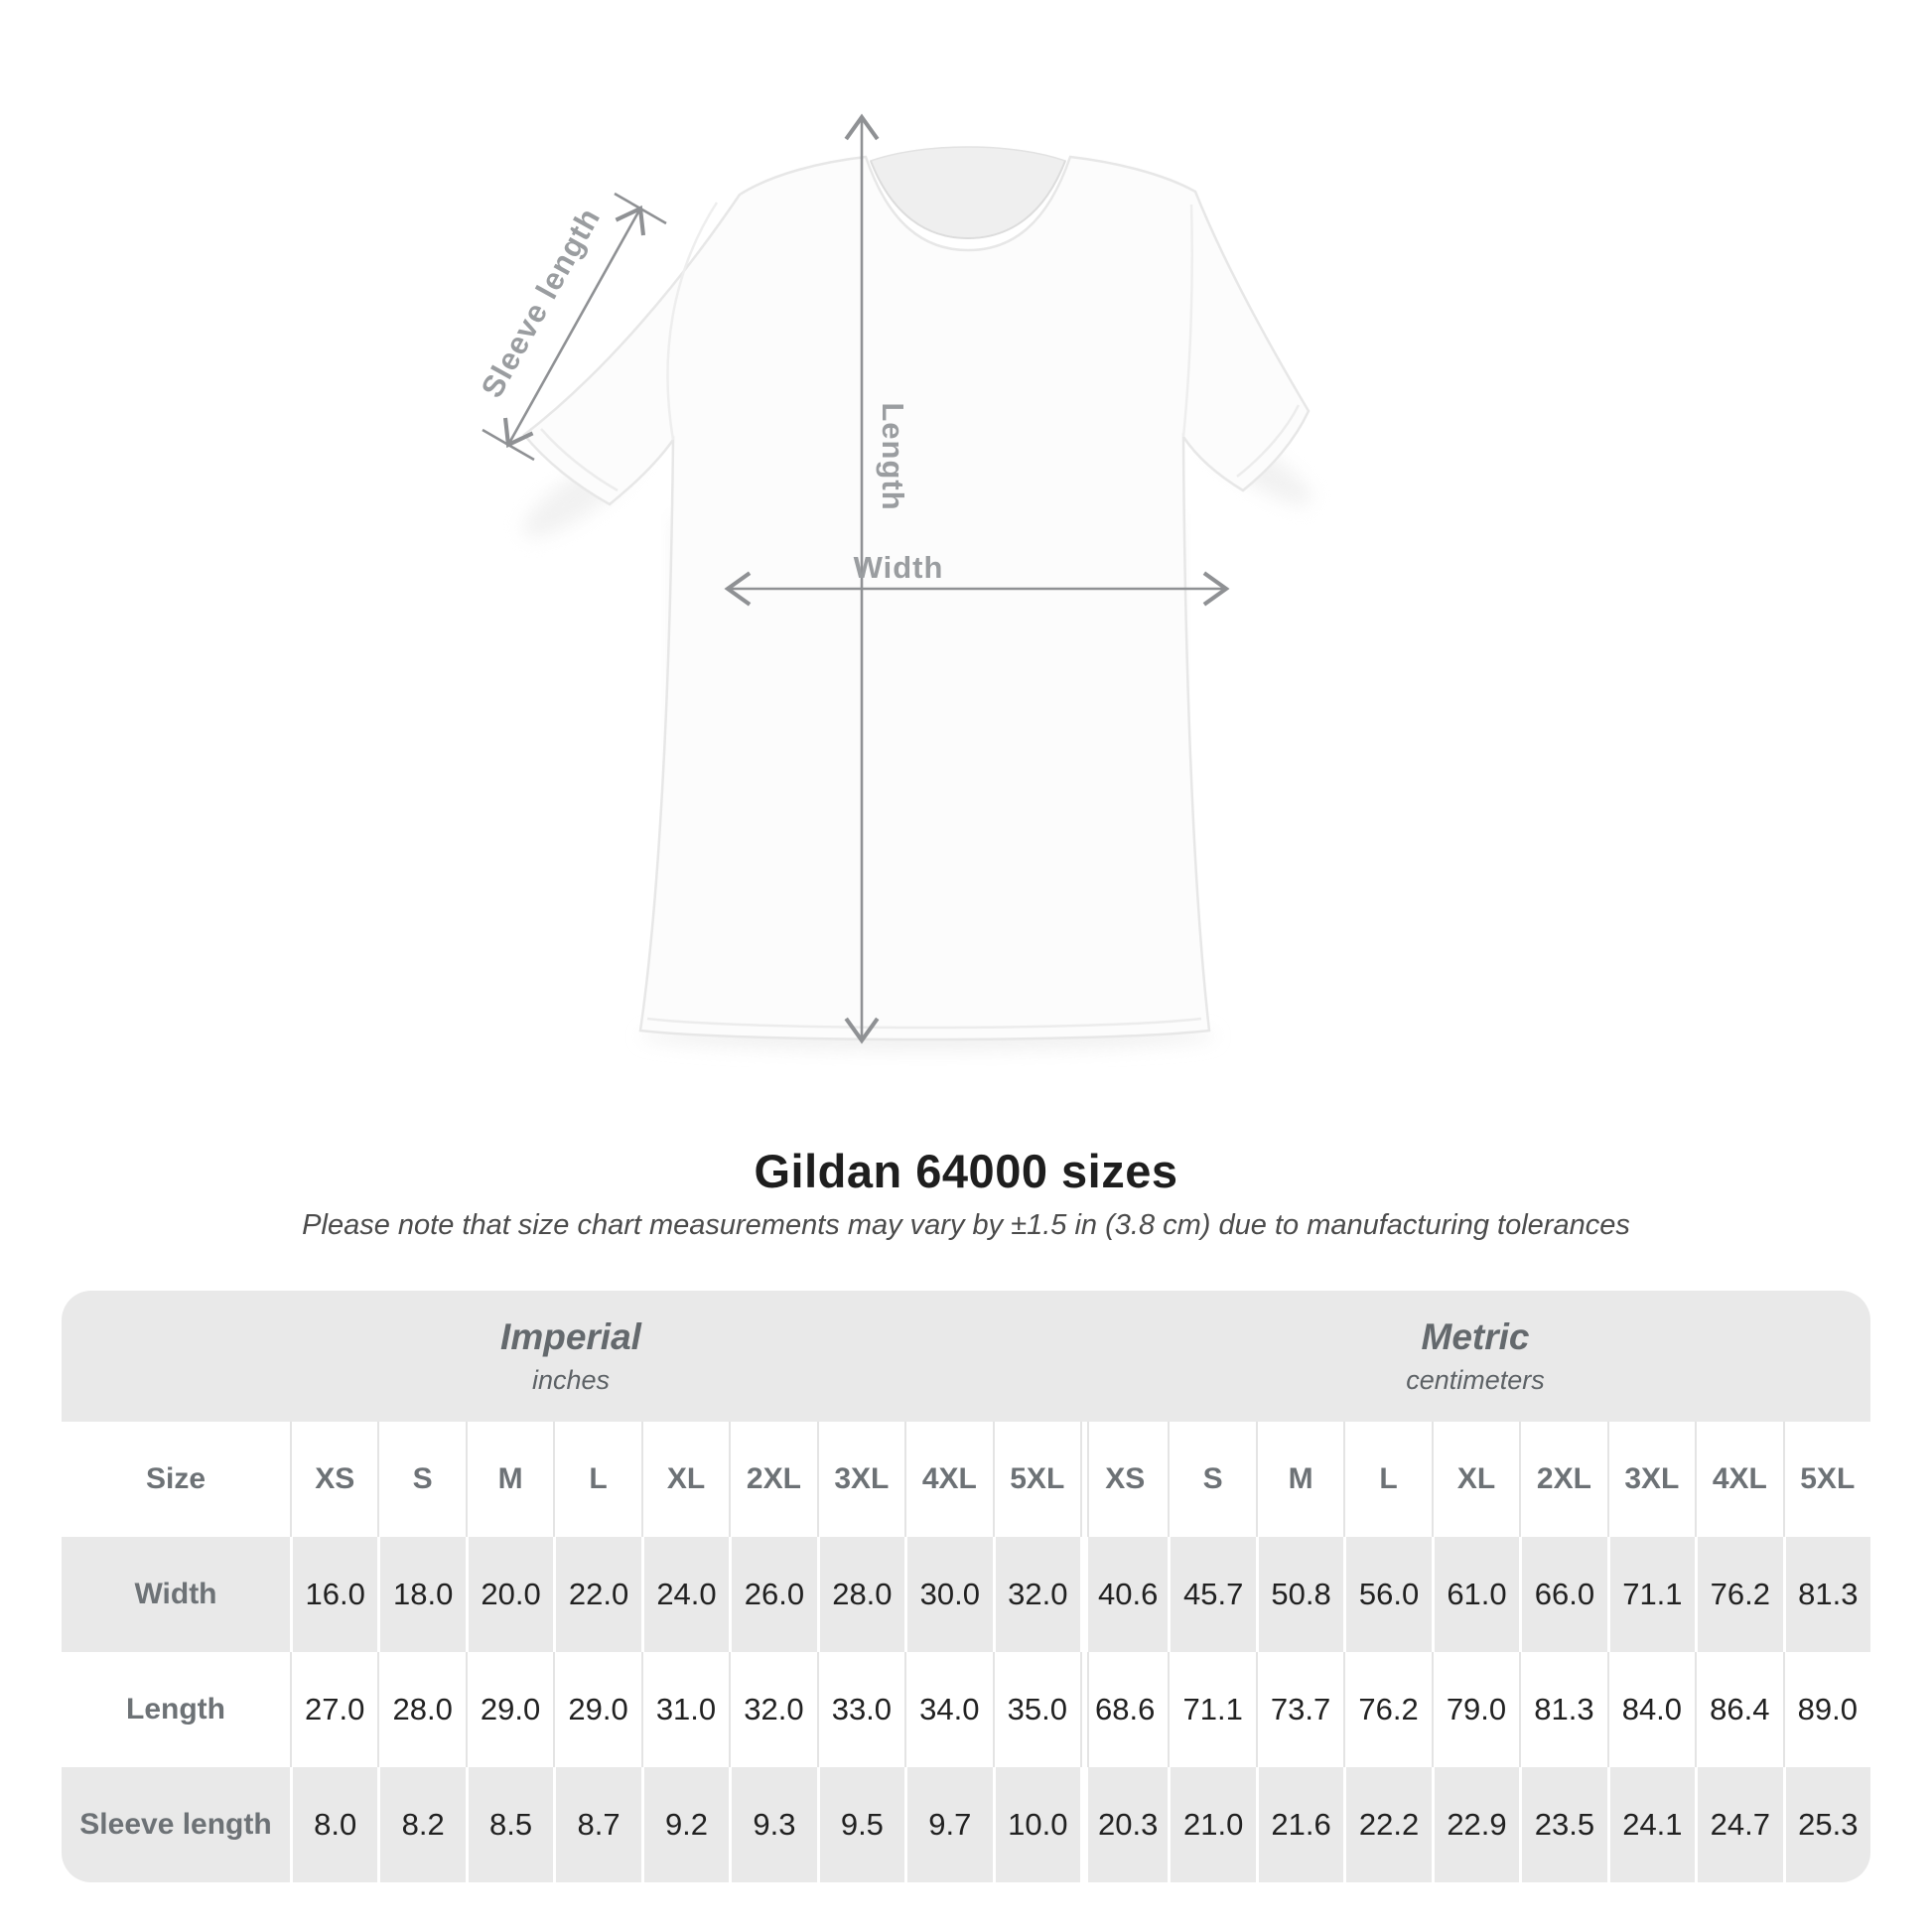 The height and width of the screenshot is (1932, 1932). What do you see at coordinates (1387, 1594) in the screenshot?
I see `table-cell: 56.0` at bounding box center [1387, 1594].